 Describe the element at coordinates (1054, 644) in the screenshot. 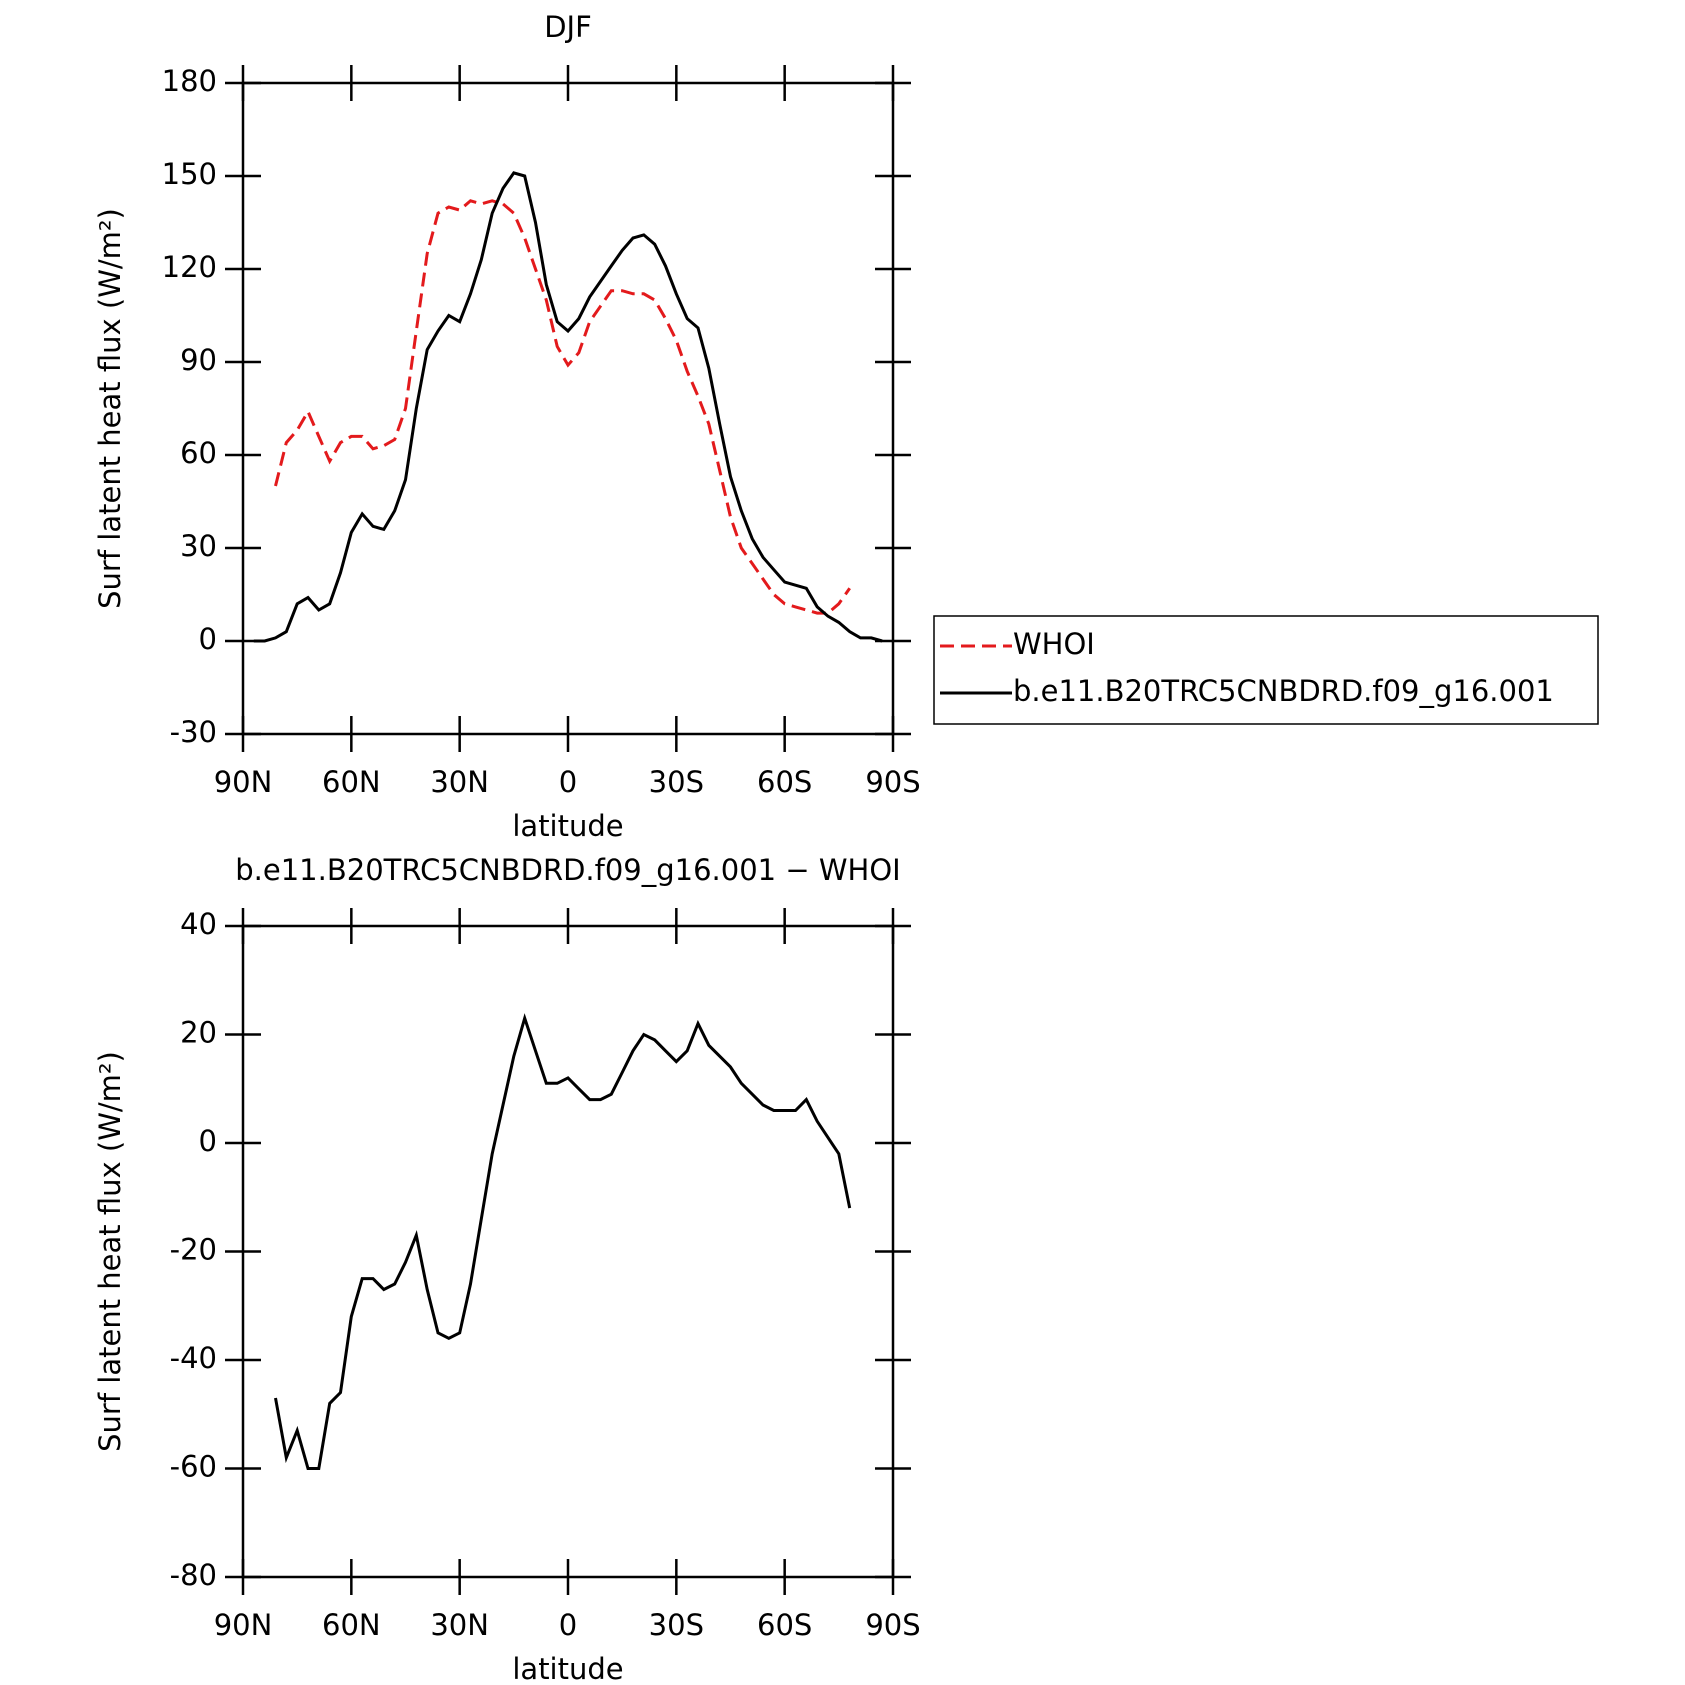

I see `legend-label: WHOI` at that location.